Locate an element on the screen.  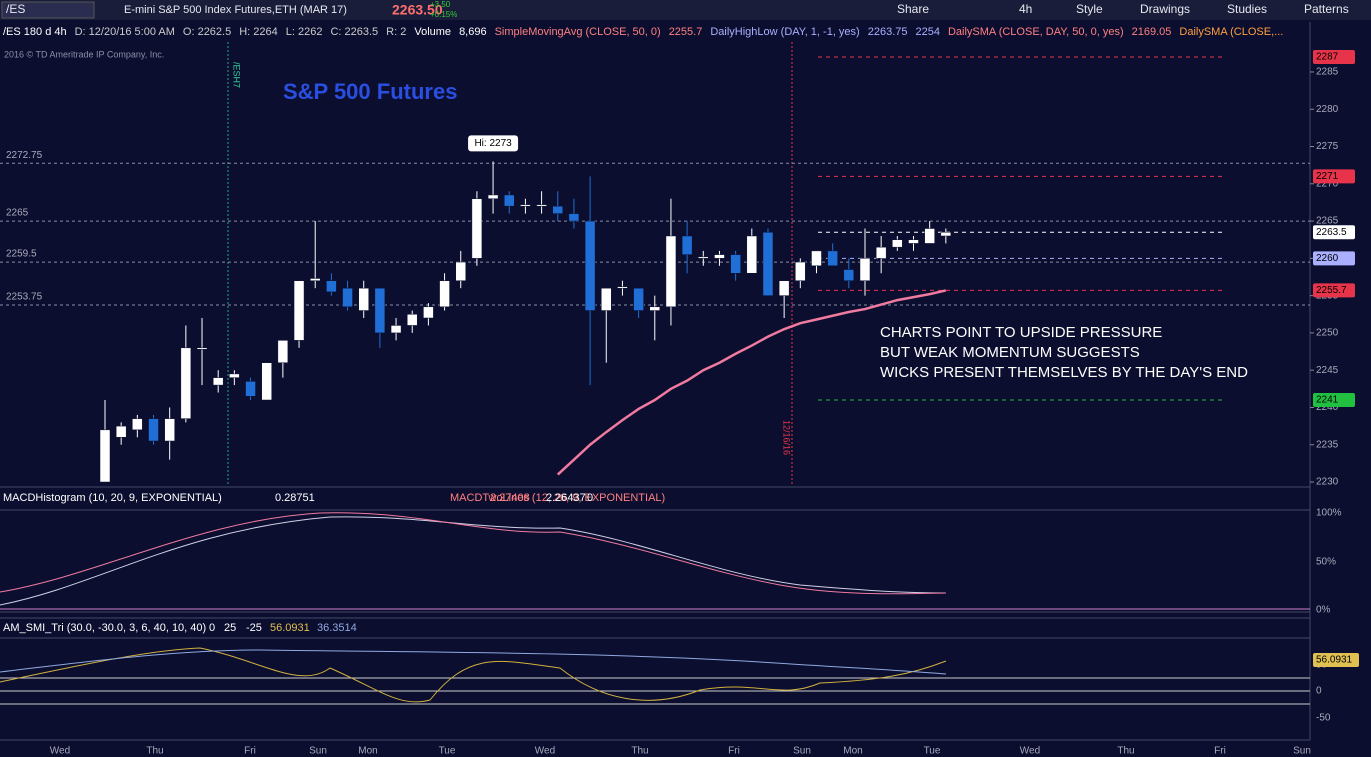
study-label: DailySMA (CLOSE, DAY, 50, 0, yes) is located at coordinates (1036, 32).